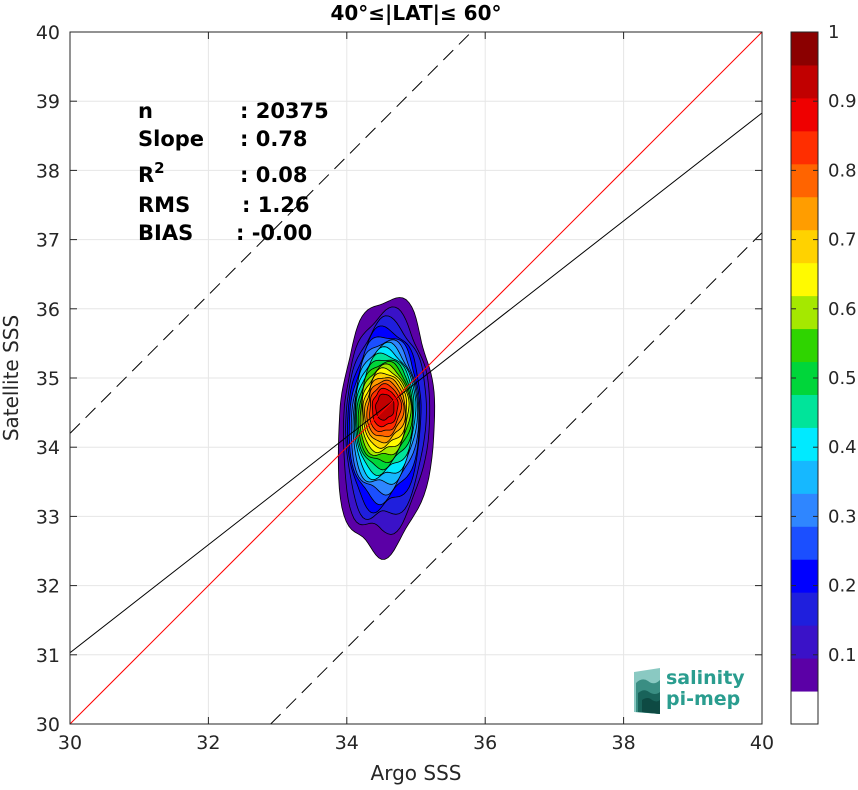  I want to click on chart-title: 40°≤|LAT|≤ 60°, so click(415, 13).